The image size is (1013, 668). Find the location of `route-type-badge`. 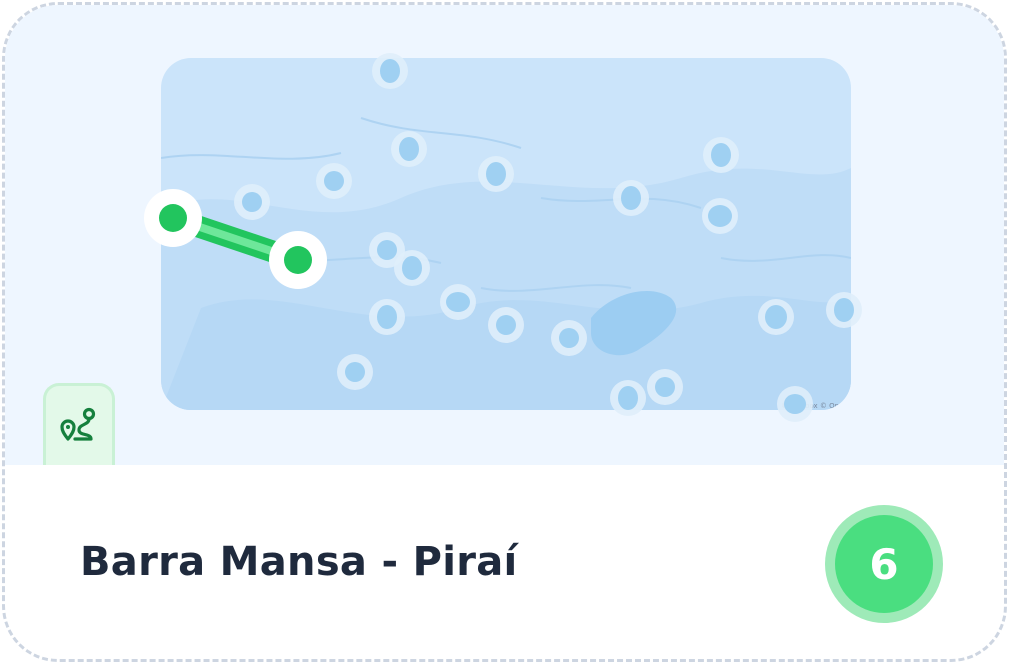

route-type-badge is located at coordinates (79, 424).